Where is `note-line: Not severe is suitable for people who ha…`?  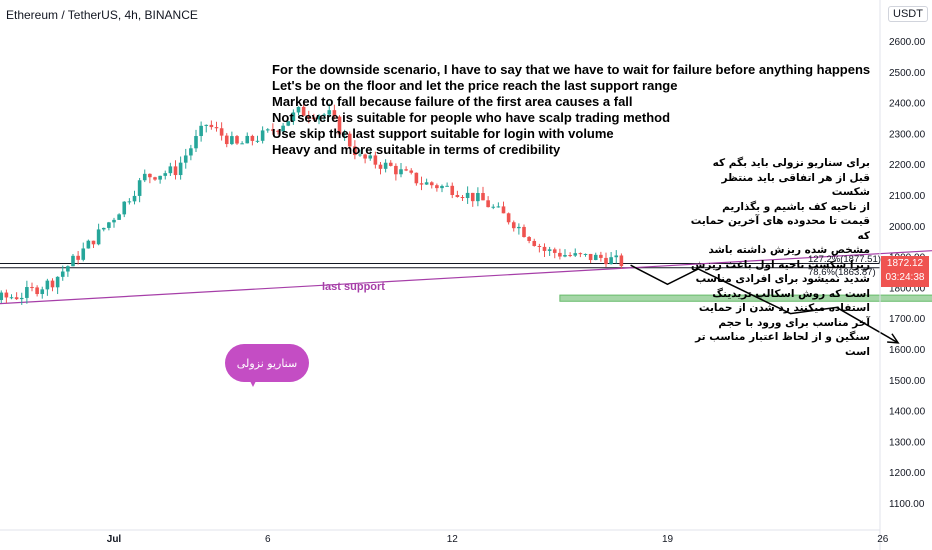 note-line: Not severe is suitable for people who ha… is located at coordinates (471, 117).